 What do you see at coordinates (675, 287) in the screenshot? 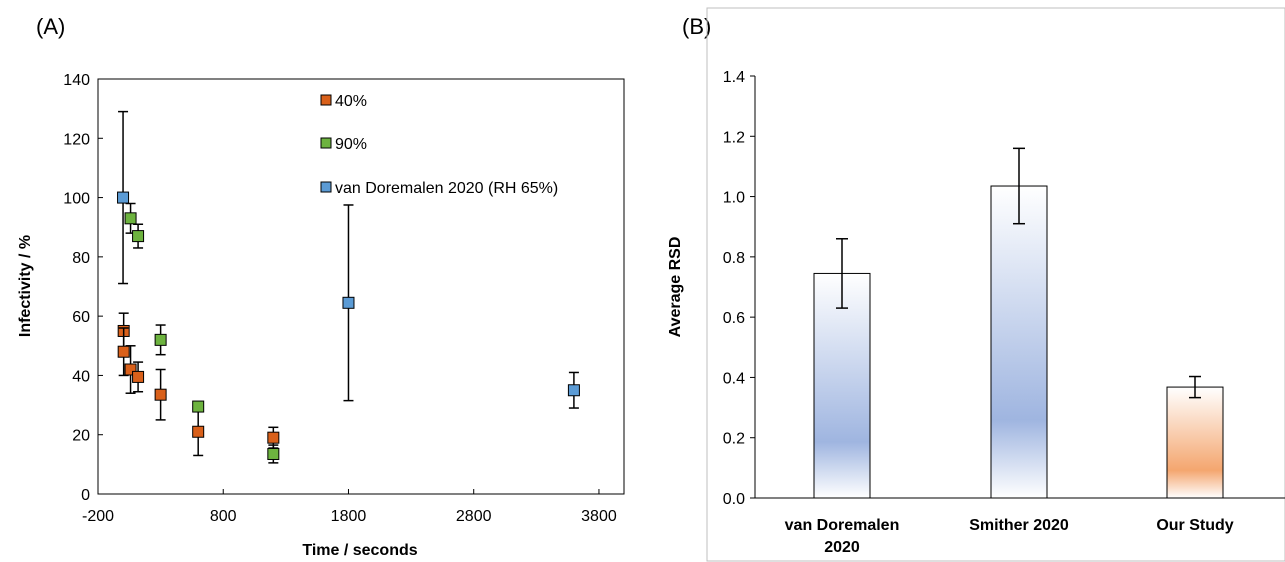
I see `bar-y-axis-title: Average RSD` at bounding box center [675, 287].